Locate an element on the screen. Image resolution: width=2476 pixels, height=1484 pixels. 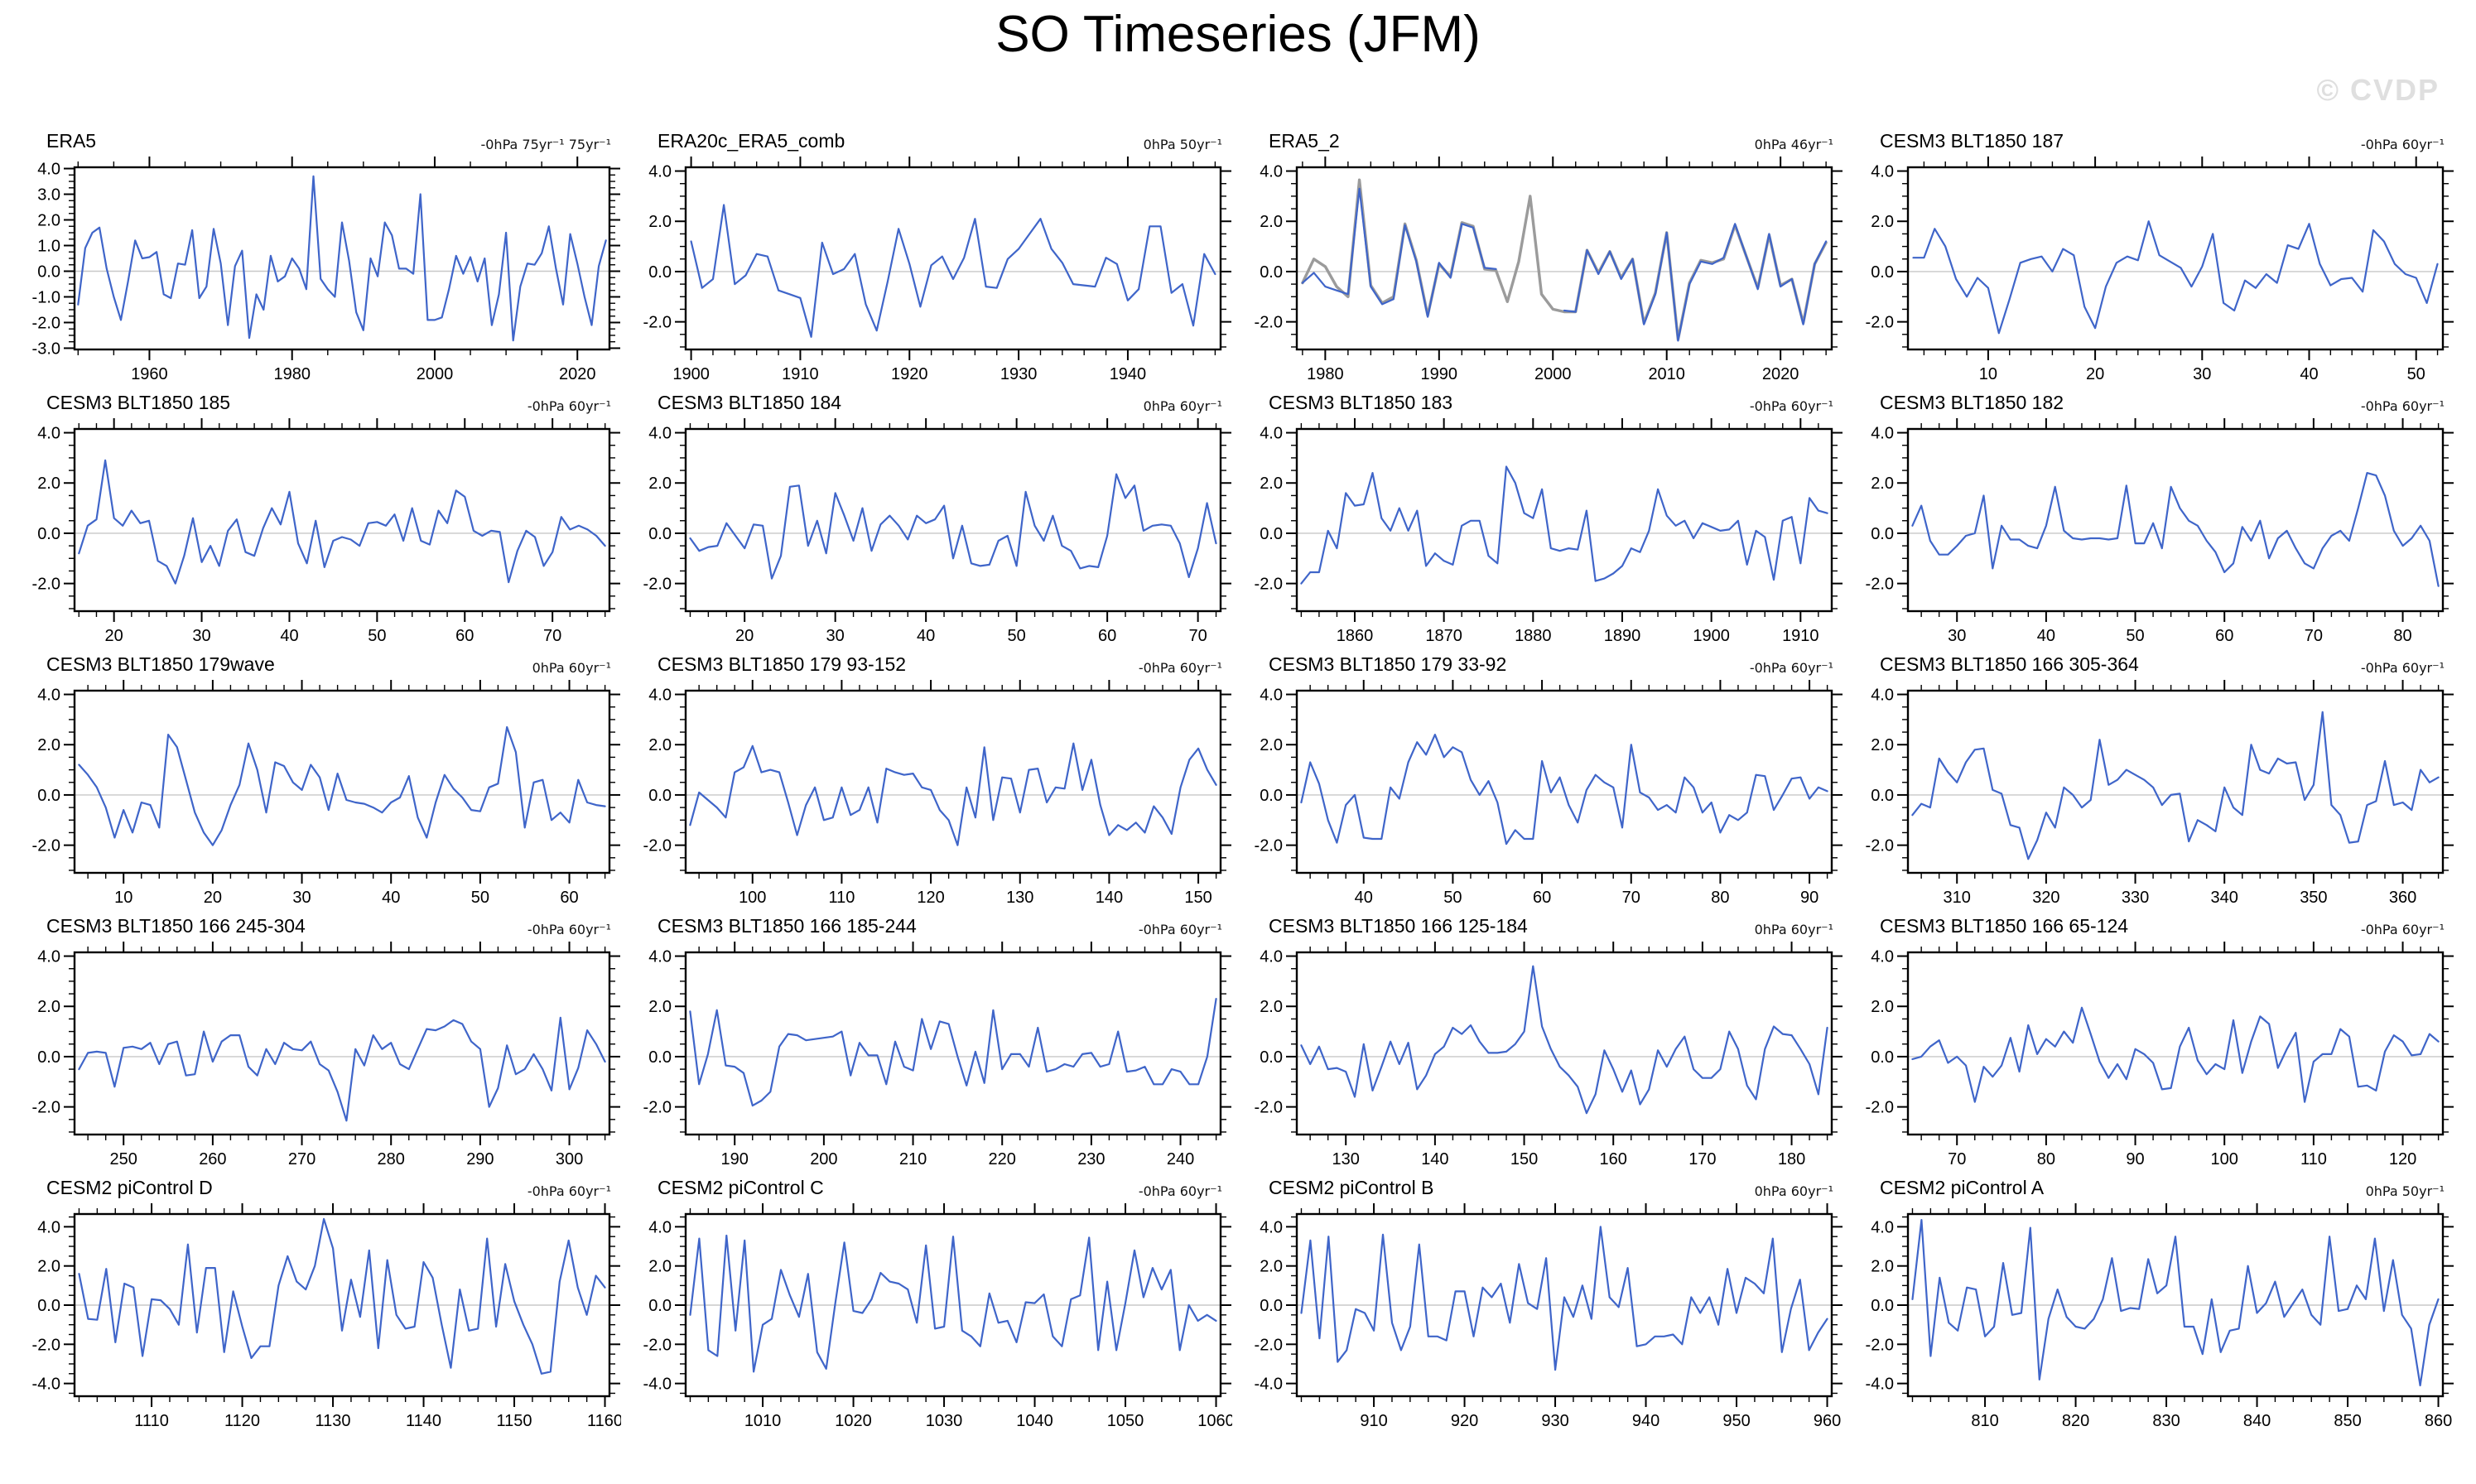
svg-text: 930 is located at coordinates (1554, 1421).